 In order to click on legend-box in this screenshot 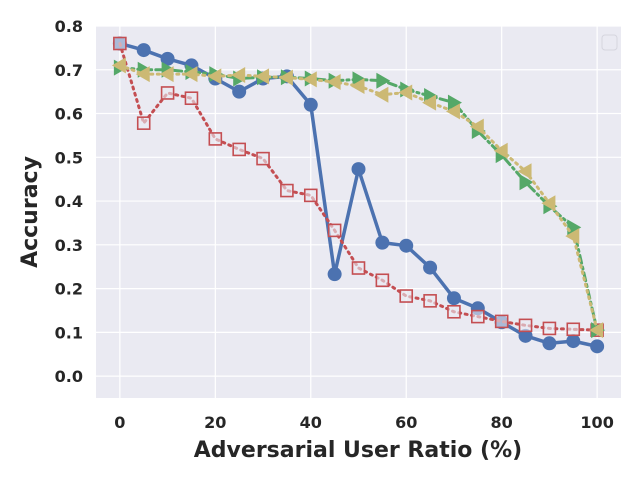, I will do `click(609, 42)`.